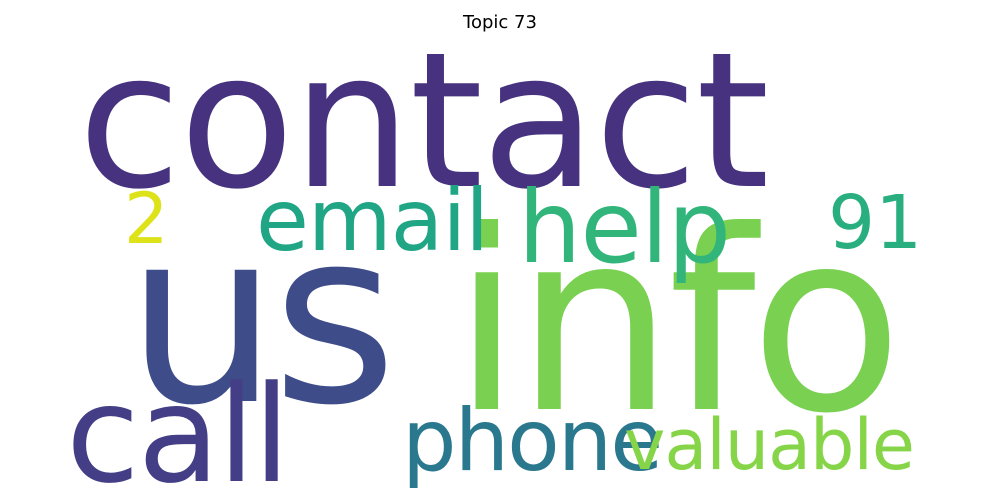 This screenshot has width=1000, height=500. What do you see at coordinates (146, 219) in the screenshot?
I see `word-2: 2` at bounding box center [146, 219].